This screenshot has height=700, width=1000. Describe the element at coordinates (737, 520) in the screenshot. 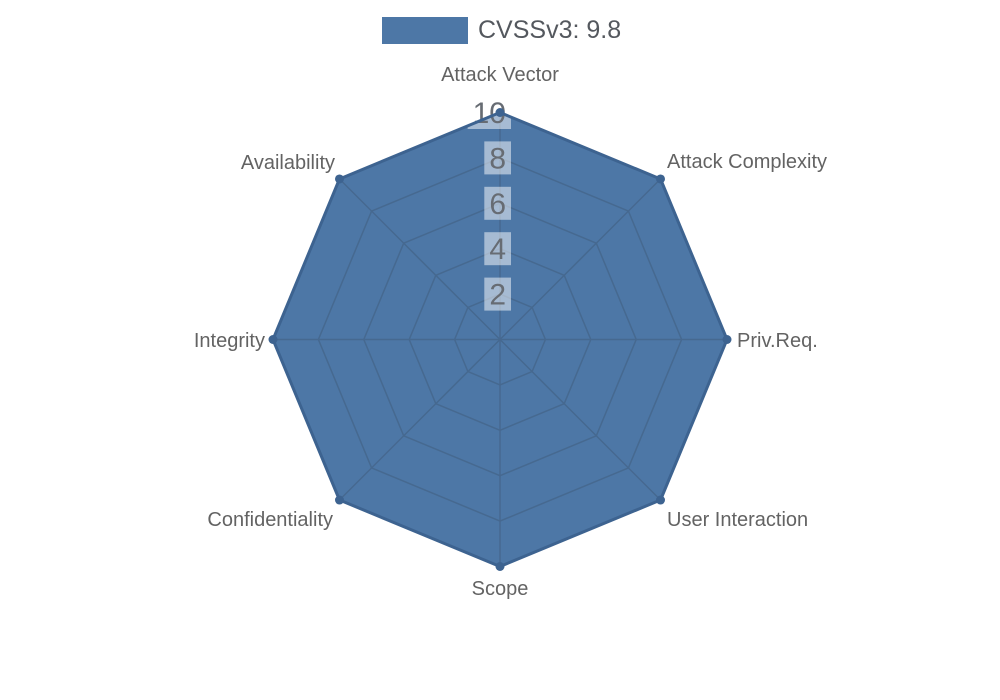

I see `axis-label-user-interaction: User Interaction` at that location.